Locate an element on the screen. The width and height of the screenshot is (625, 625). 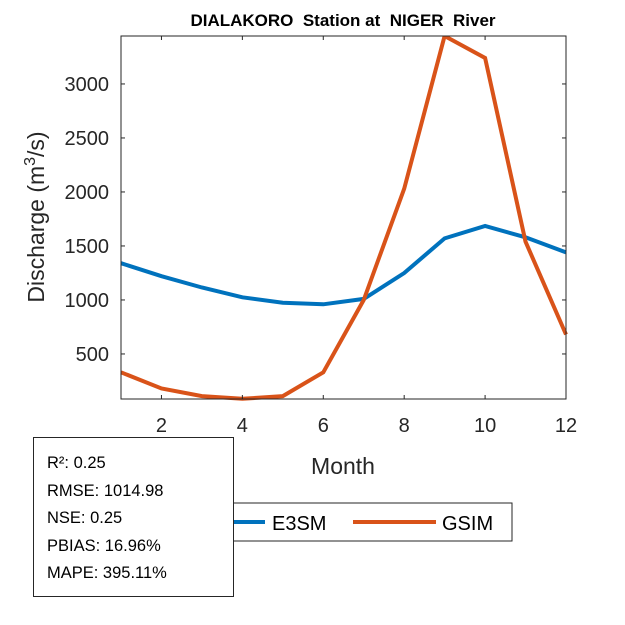
y-tick-label: 2000 is located at coordinates (87, 193).